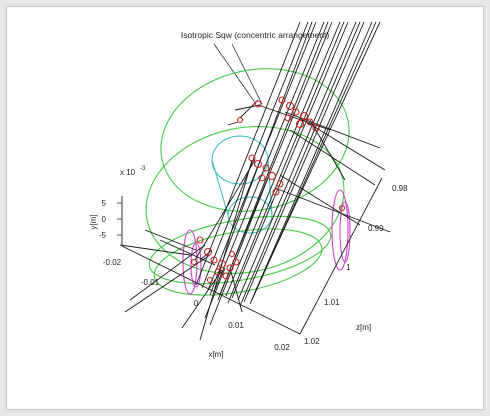 This screenshot has height=416, width=490. I want to click on end-caps, so click(266, 242).